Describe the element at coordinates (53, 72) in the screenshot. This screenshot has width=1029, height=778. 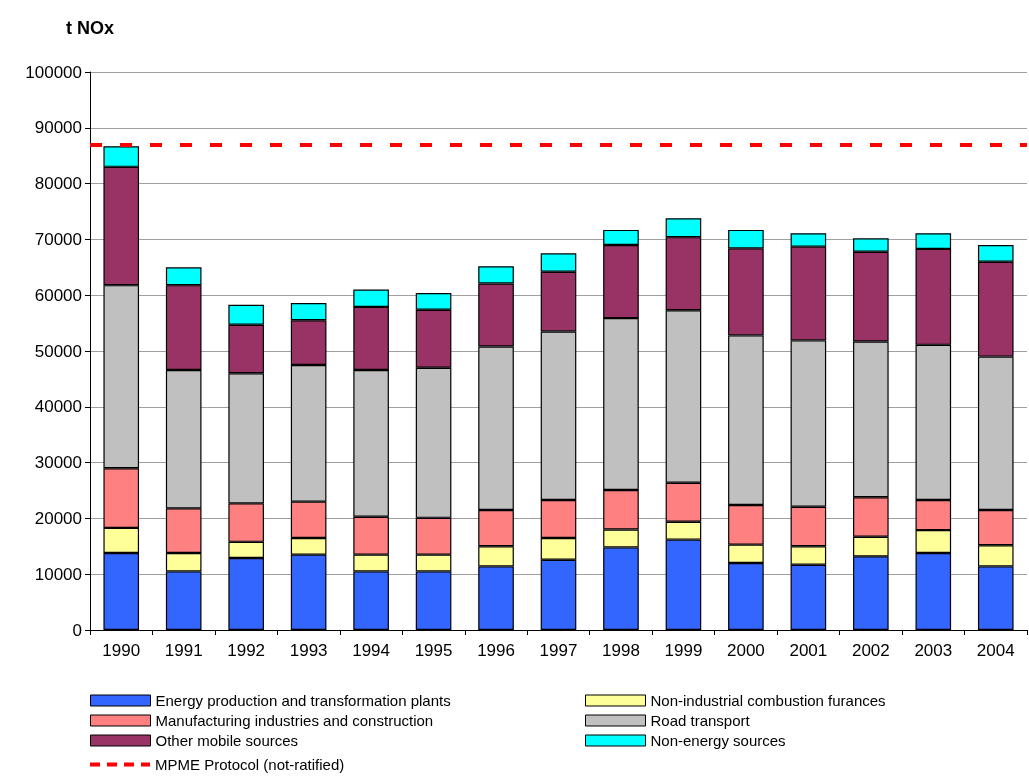
I see `y-tick-label: 100000` at that location.